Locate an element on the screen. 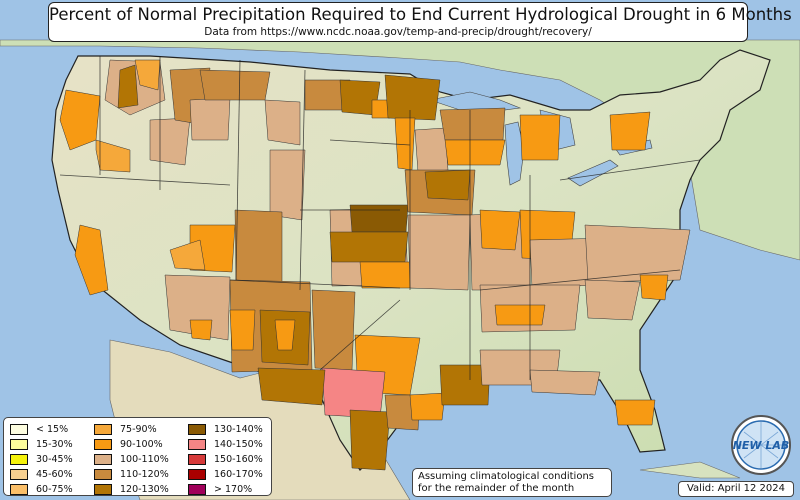 The image size is (800, 500). legend-item: 30-45% is located at coordinates (41, 459).